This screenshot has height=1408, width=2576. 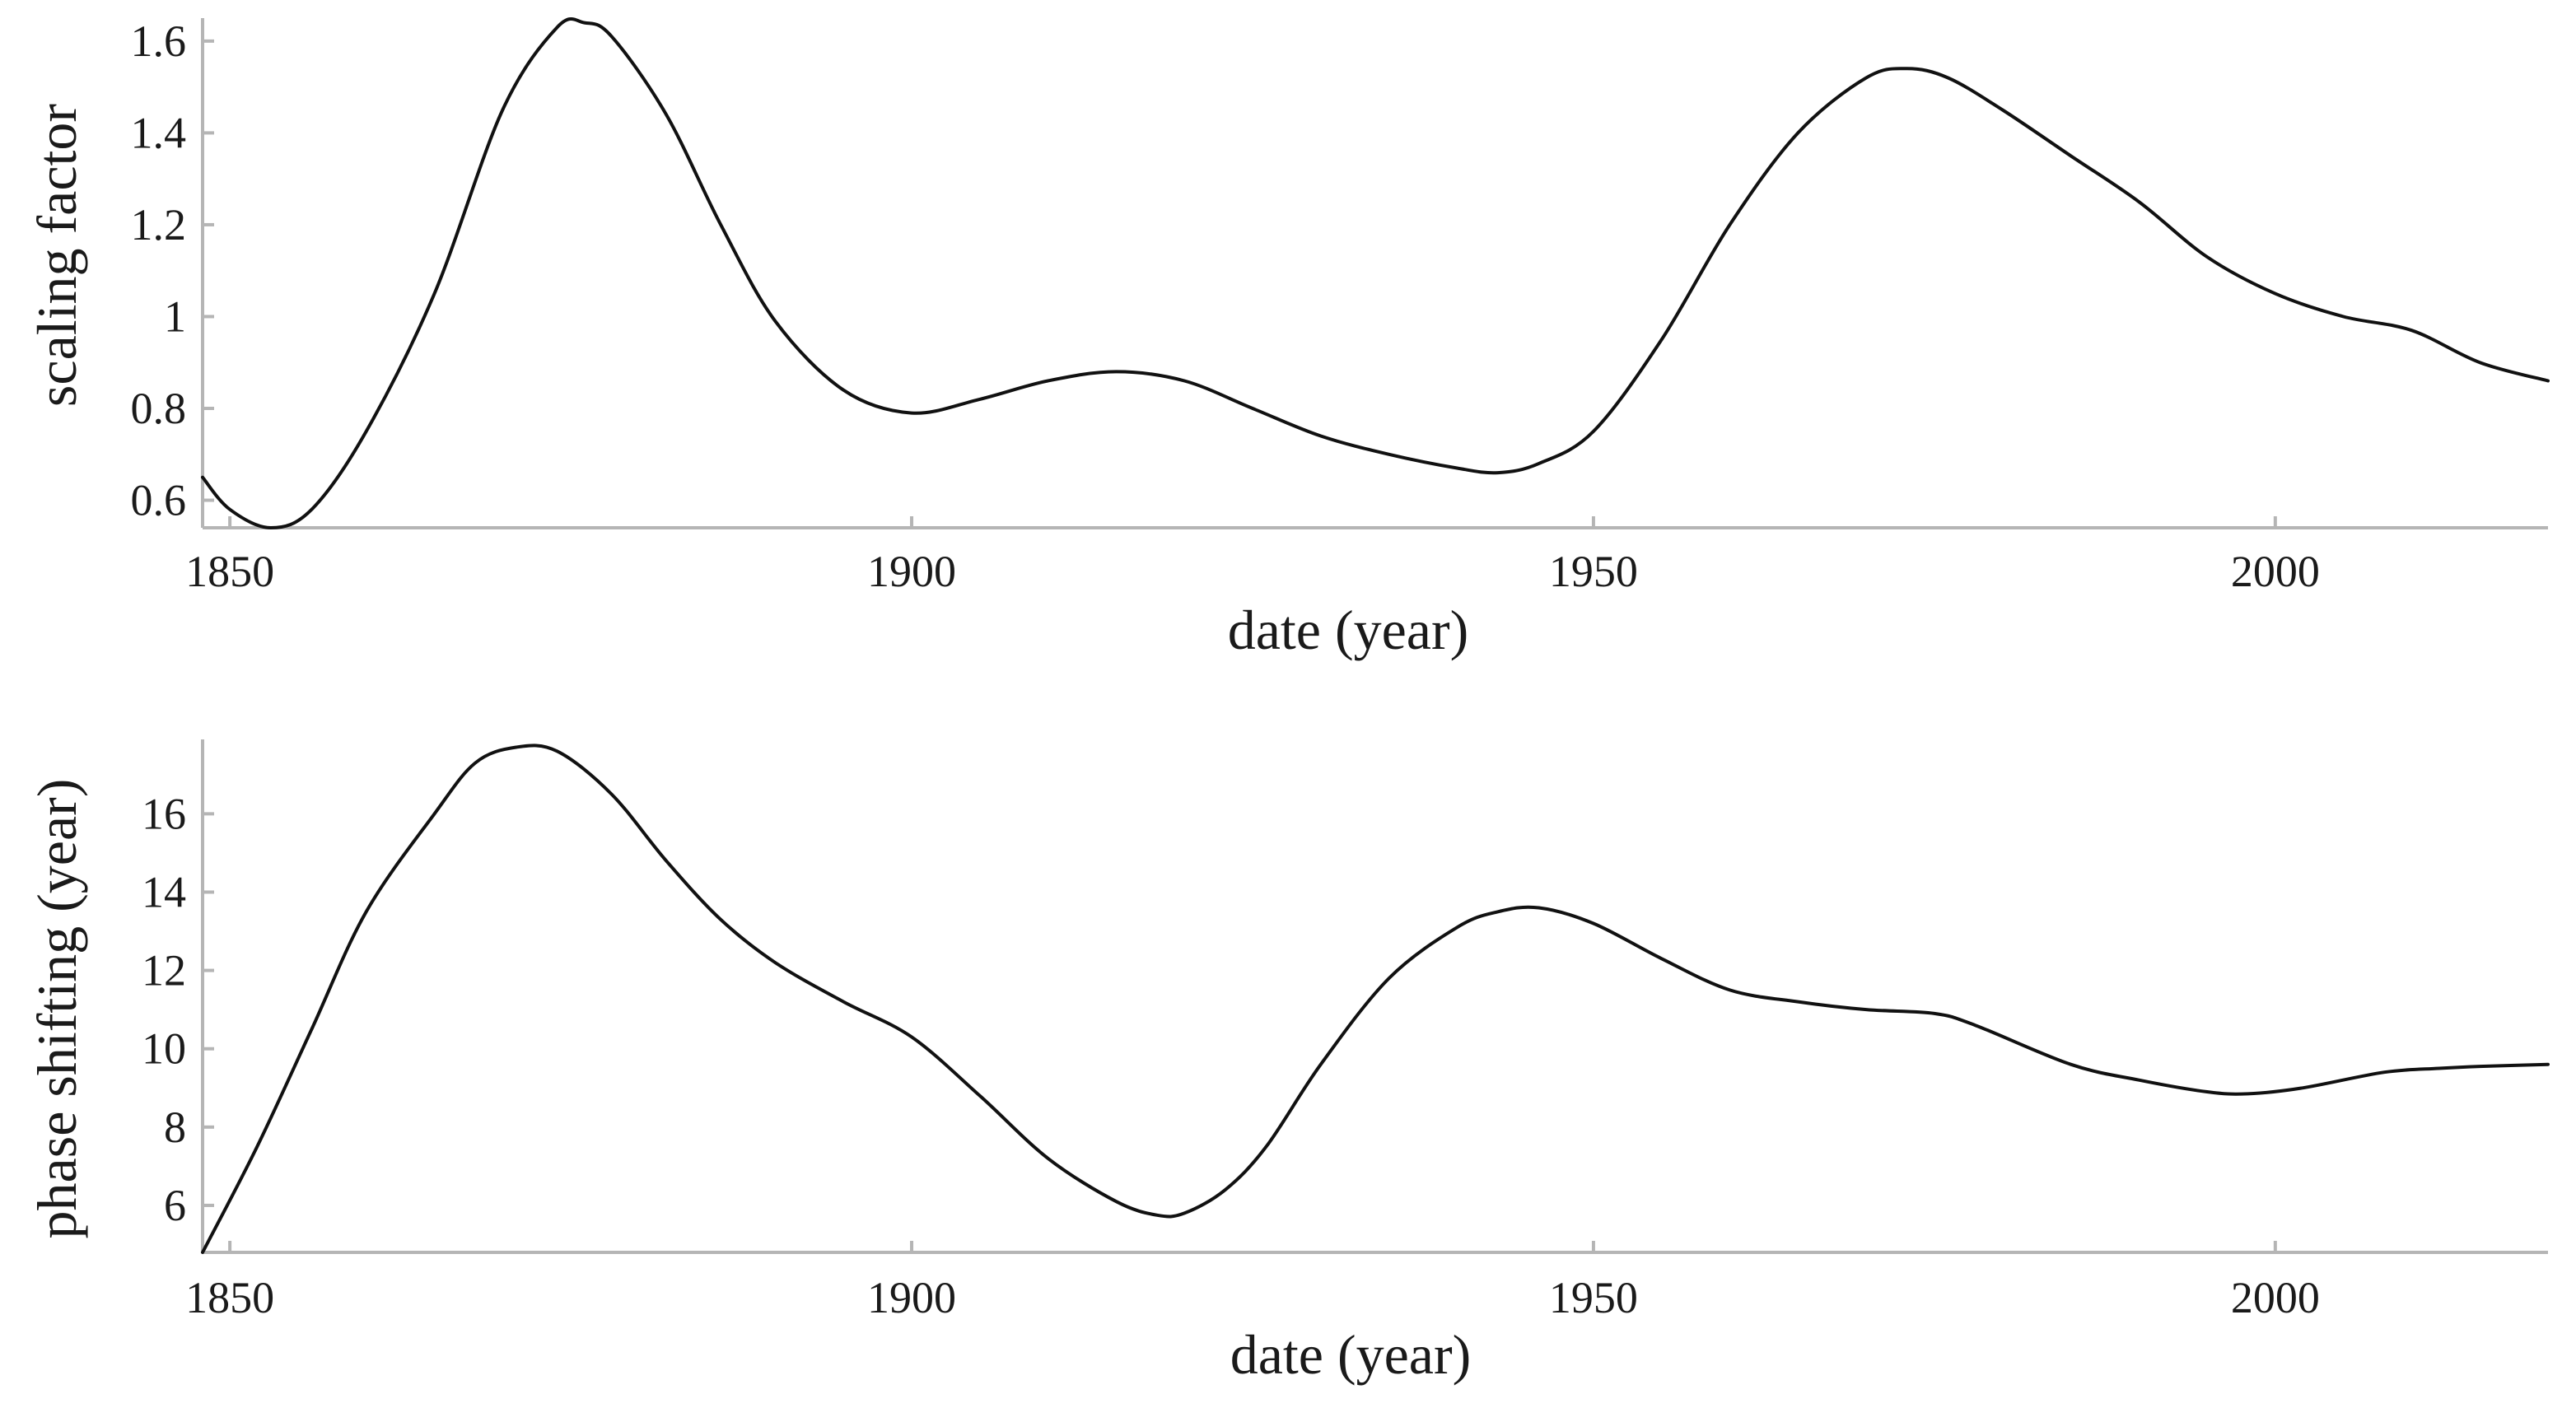 What do you see at coordinates (57, 256) in the screenshot?
I see `top-ylabel: scaling factor` at bounding box center [57, 256].